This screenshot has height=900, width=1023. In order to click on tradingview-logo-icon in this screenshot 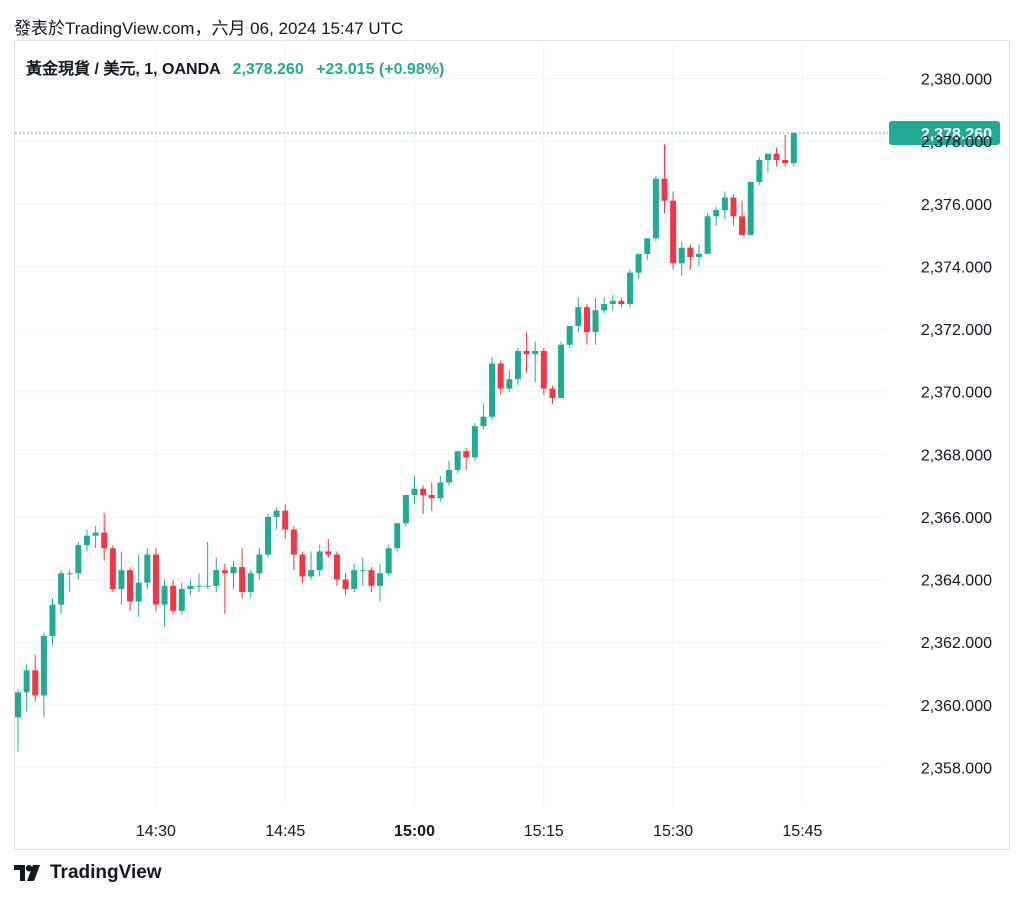, I will do `click(28, 873)`.